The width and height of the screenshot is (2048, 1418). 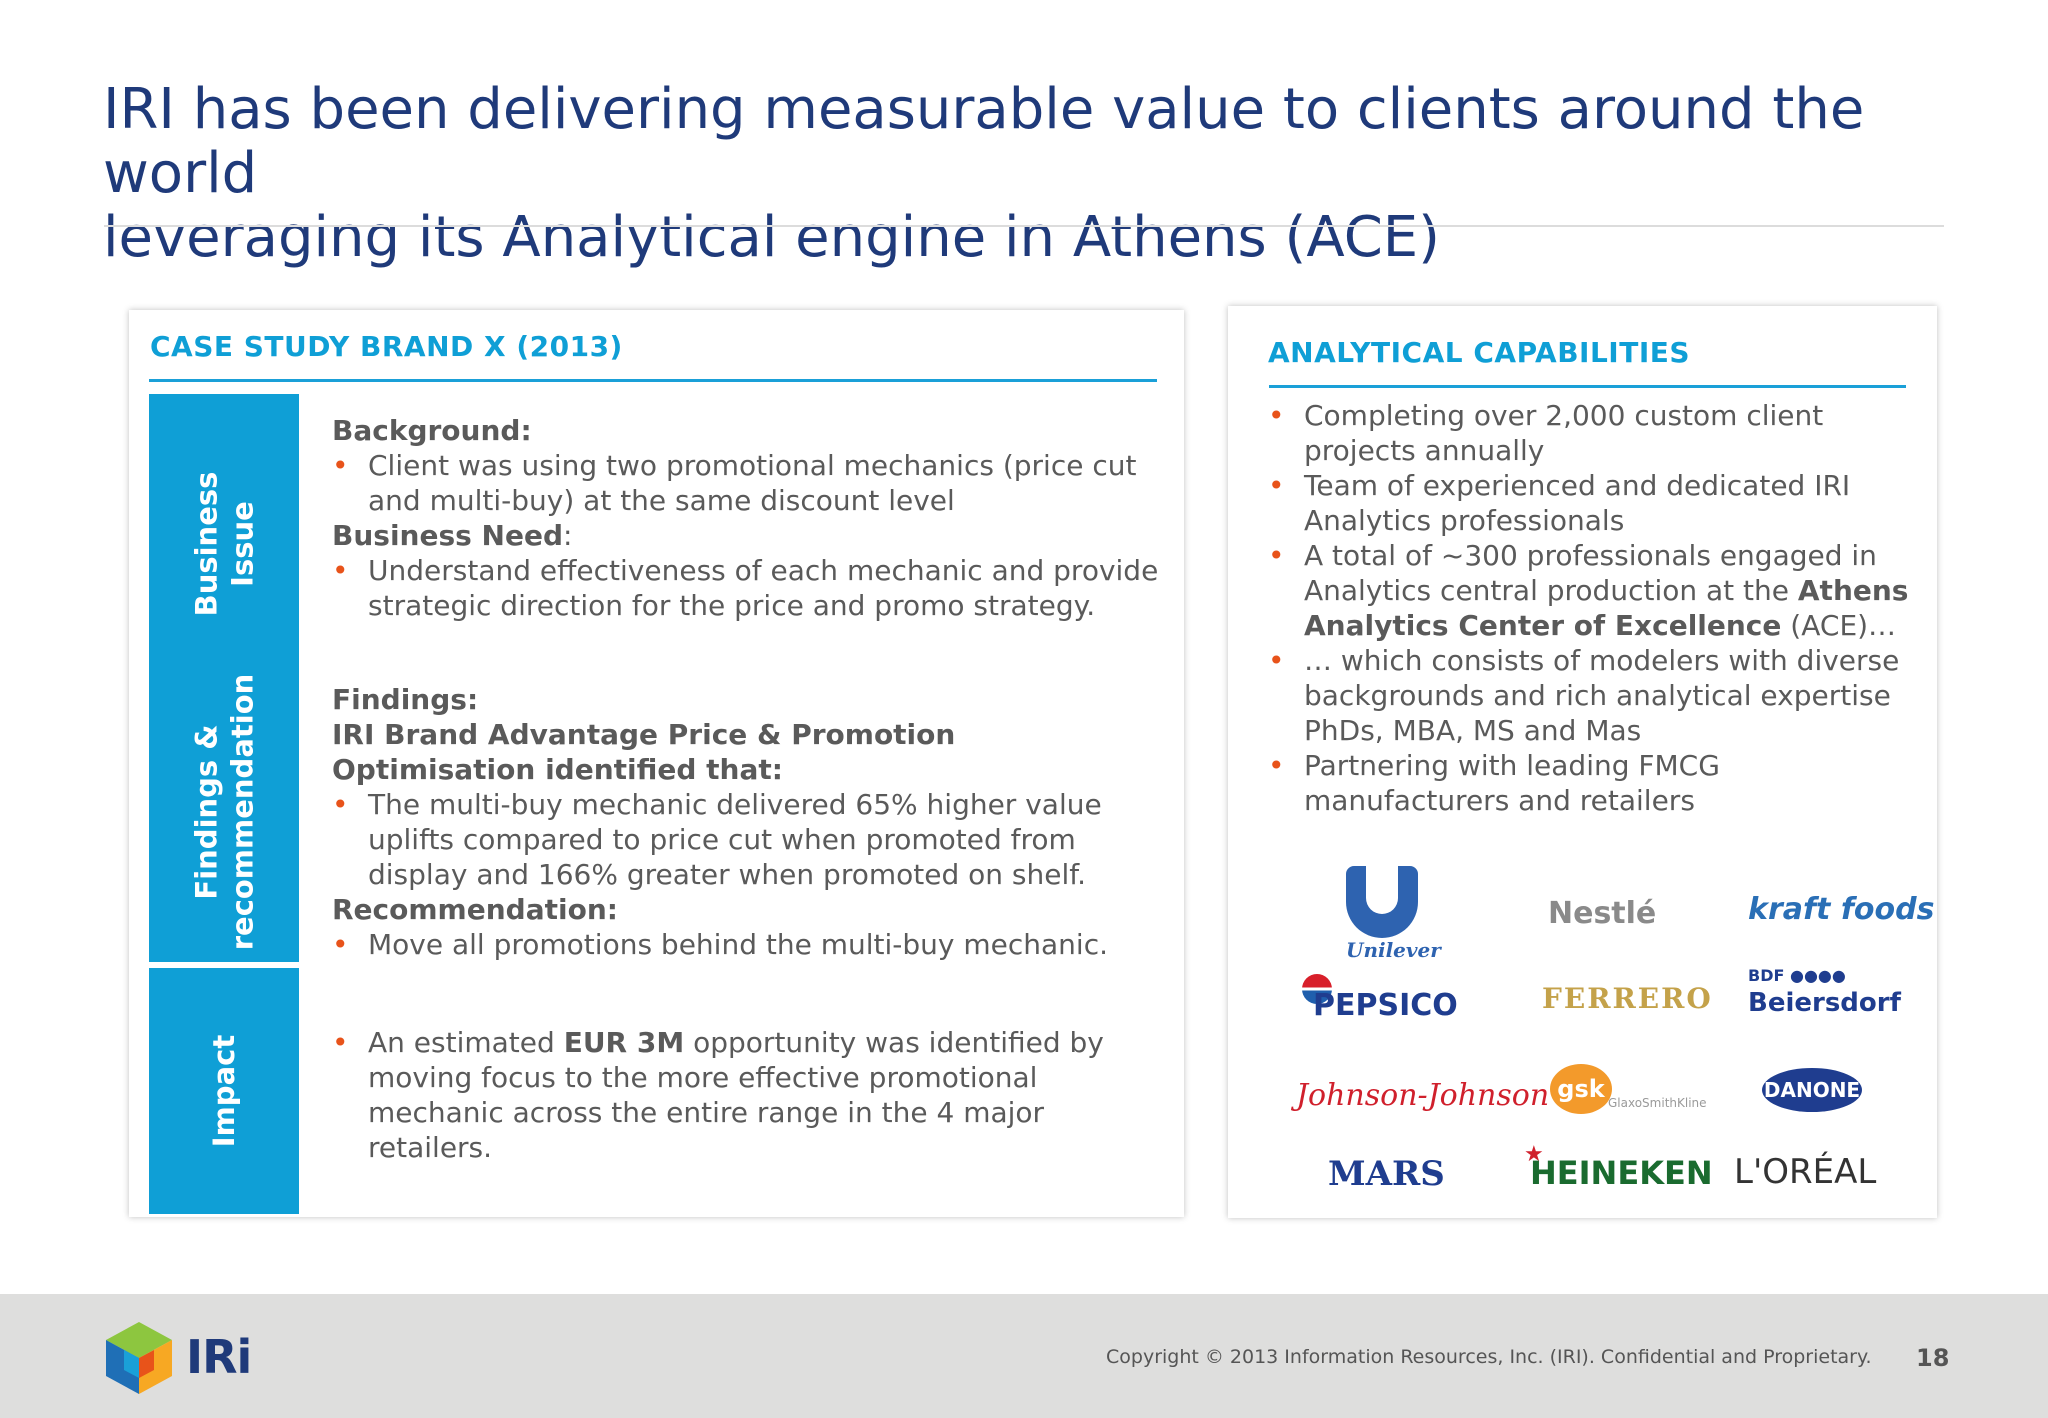 I want to click on tab-business-issue-line-1: Business, so click(x=205, y=544).